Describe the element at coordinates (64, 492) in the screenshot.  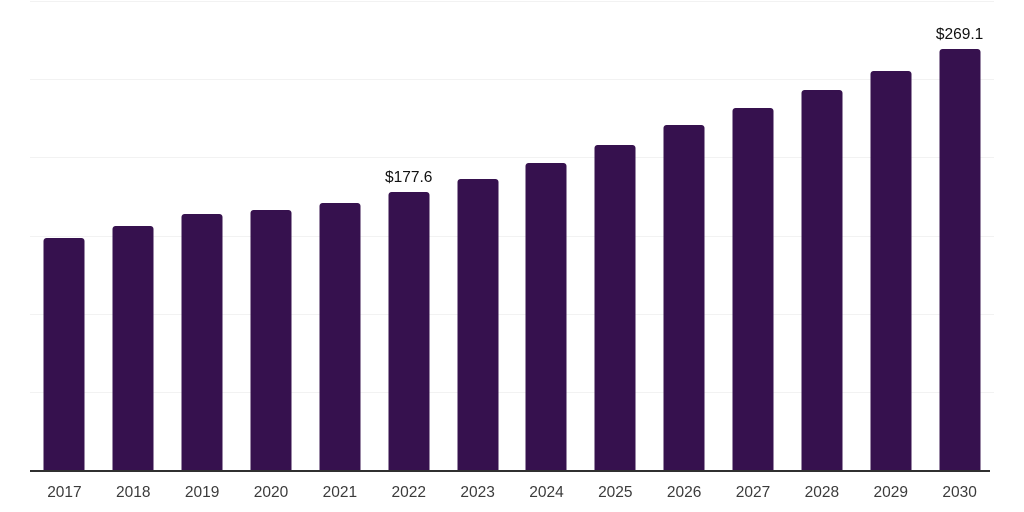
I see `x-tick-label-2017: 2017` at that location.